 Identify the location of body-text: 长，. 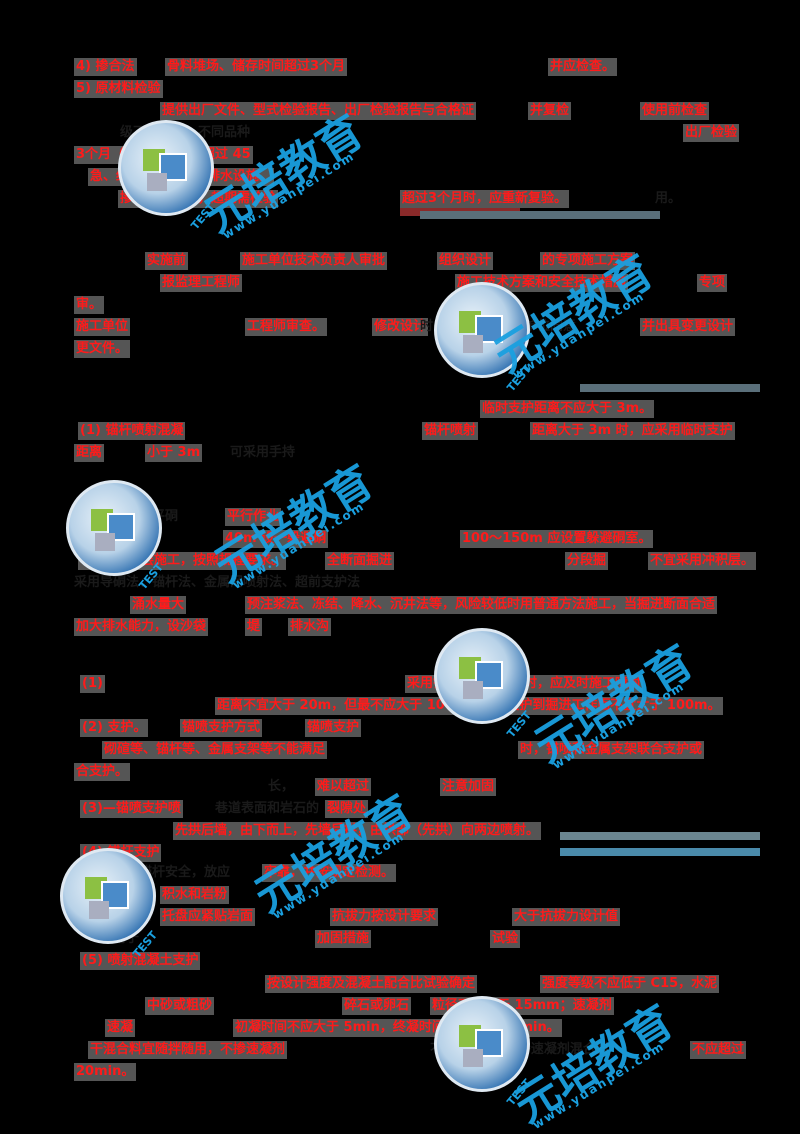
(281, 786).